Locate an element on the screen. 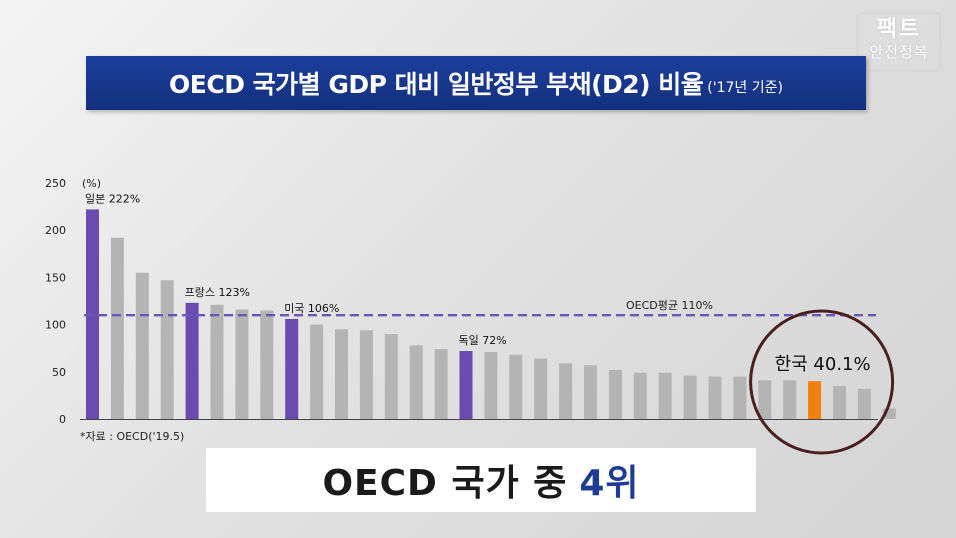  logo-line2: 안전정복 is located at coordinates (899, 52).